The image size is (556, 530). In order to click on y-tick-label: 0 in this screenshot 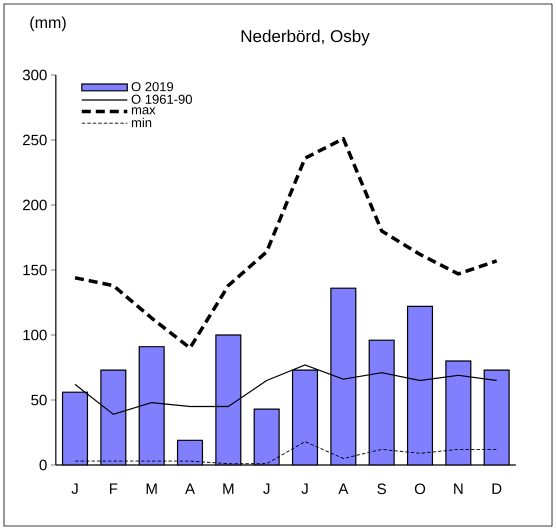, I will do `click(43, 465)`.